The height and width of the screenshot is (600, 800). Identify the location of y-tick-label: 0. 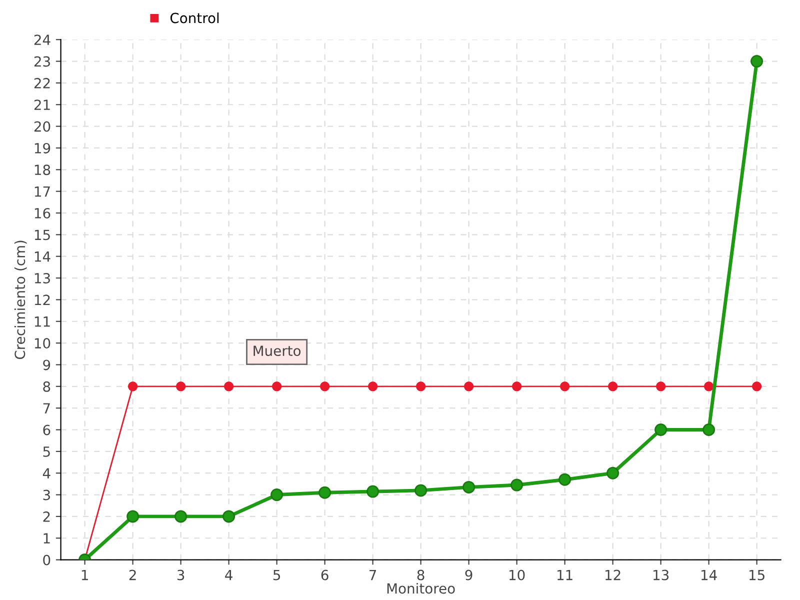
(46, 560).